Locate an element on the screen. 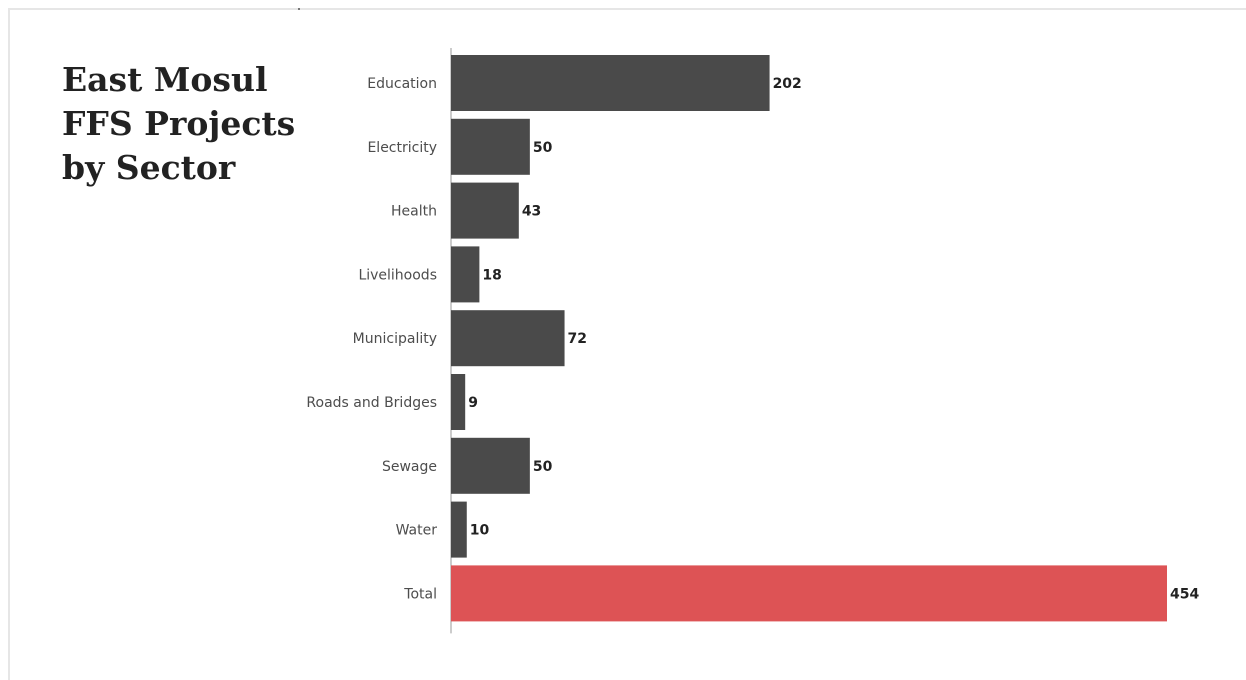 Image resolution: width=1246 pixels, height=680 pixels. category-label-municipality: Municipality is located at coordinates (395, 339).